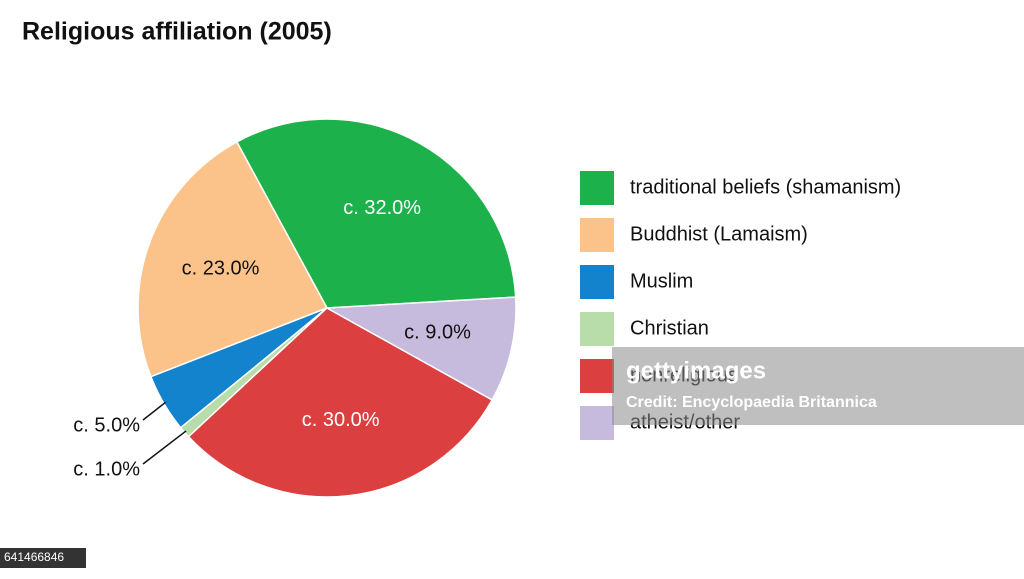  I want to click on slice-label: c. 32.0%, so click(382, 208).